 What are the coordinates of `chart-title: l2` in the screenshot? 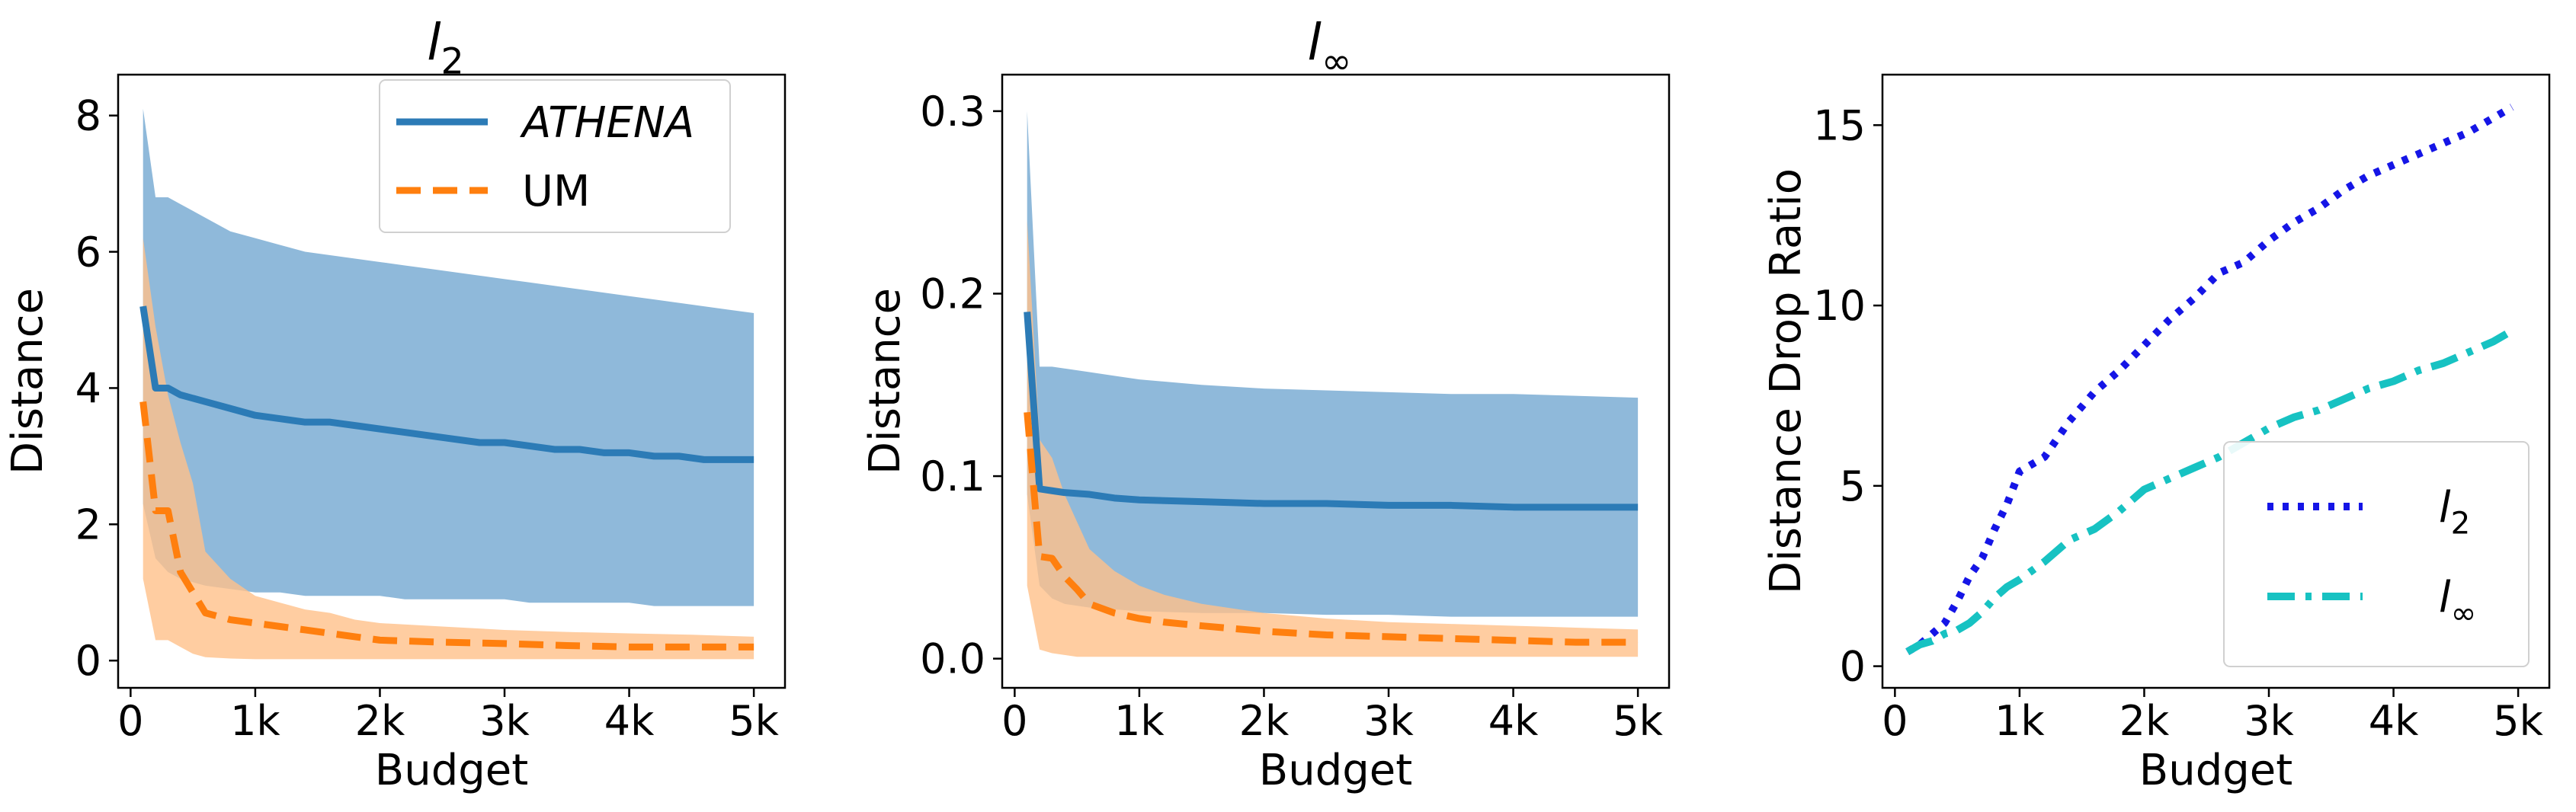 It's located at (445, 48).